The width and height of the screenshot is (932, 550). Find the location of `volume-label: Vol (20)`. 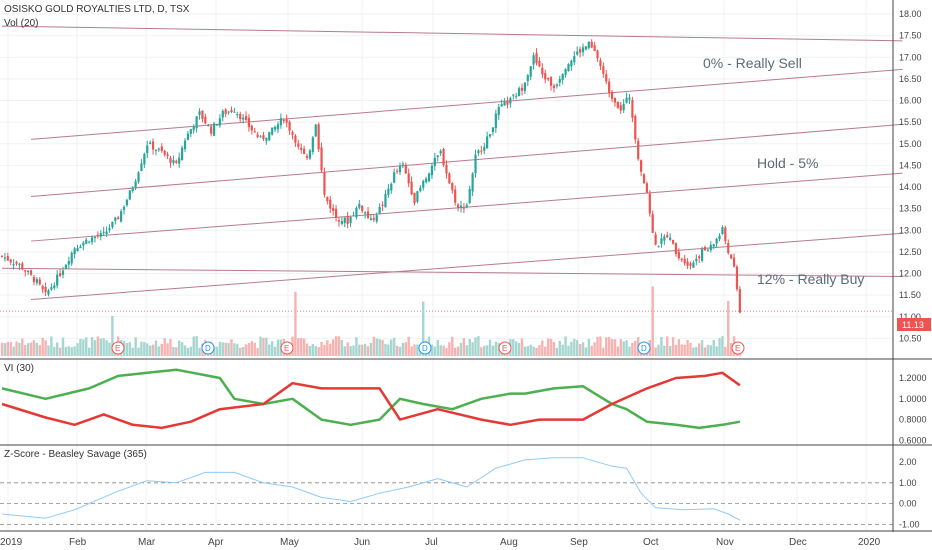

volume-label: Vol (20) is located at coordinates (21, 23).